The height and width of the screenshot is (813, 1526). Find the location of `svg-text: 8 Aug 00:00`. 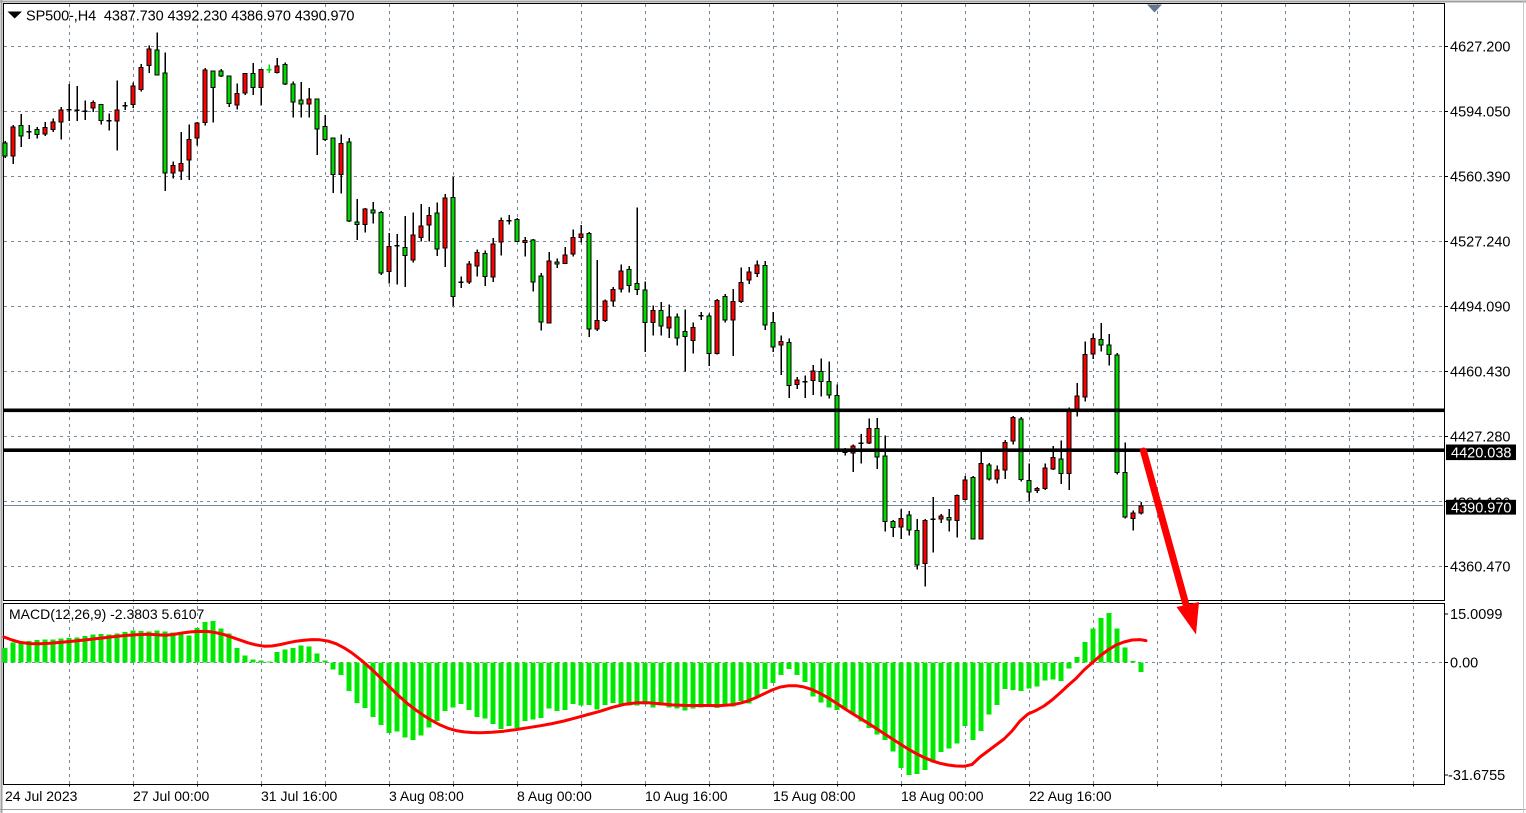

svg-text: 8 Aug 00:00 is located at coordinates (554, 796).